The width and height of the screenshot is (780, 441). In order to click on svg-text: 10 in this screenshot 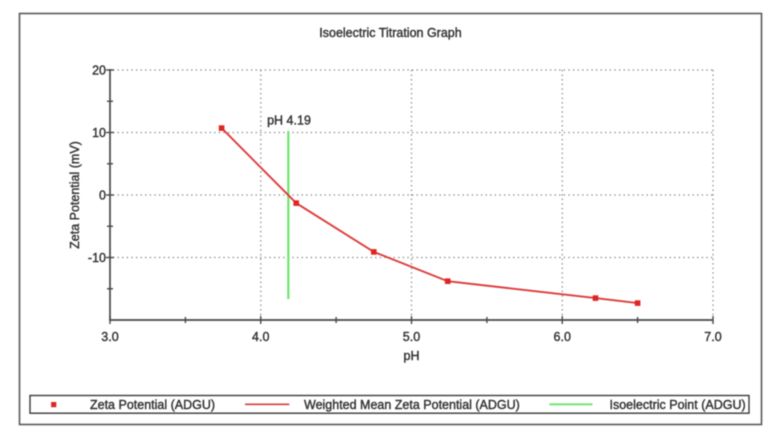, I will do `click(99, 133)`.